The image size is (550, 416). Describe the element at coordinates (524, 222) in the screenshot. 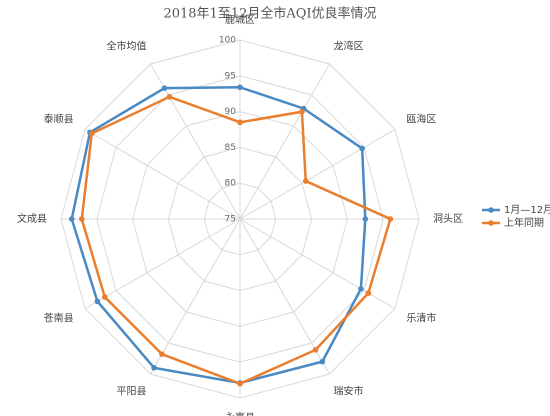

I see `legend-label: 上年同期` at that location.